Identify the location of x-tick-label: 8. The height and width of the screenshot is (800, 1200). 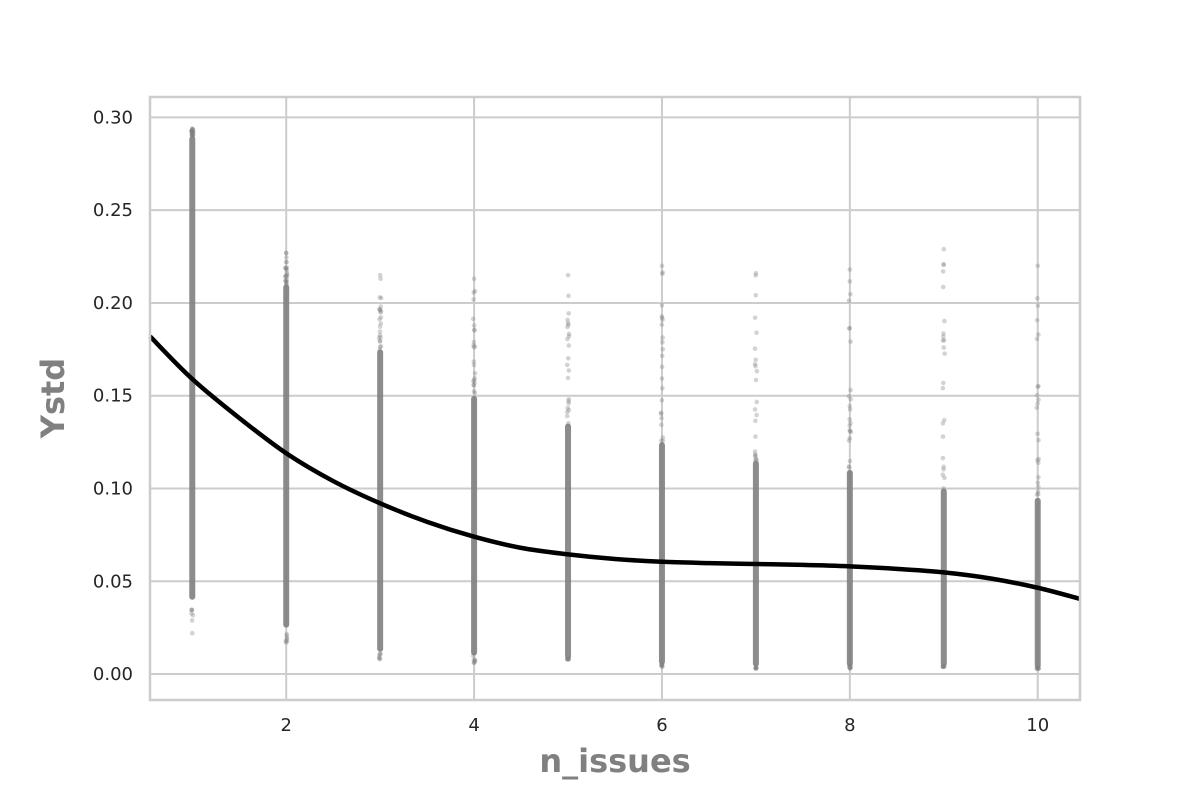
(849, 725).